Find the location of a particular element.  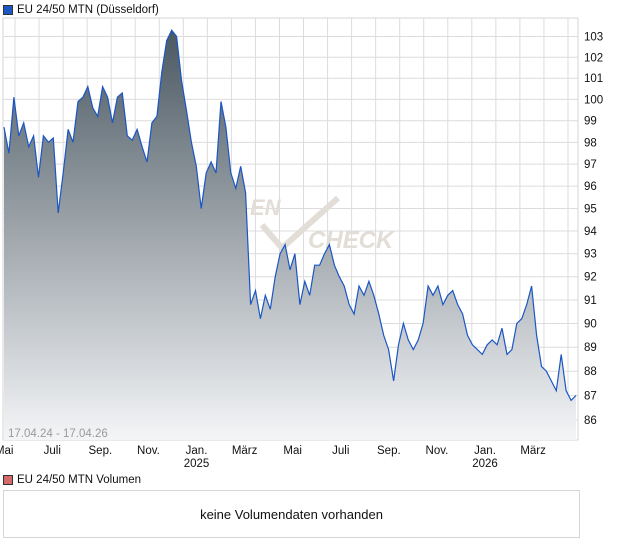

y-tick-label: 100 is located at coordinates (593, 100).